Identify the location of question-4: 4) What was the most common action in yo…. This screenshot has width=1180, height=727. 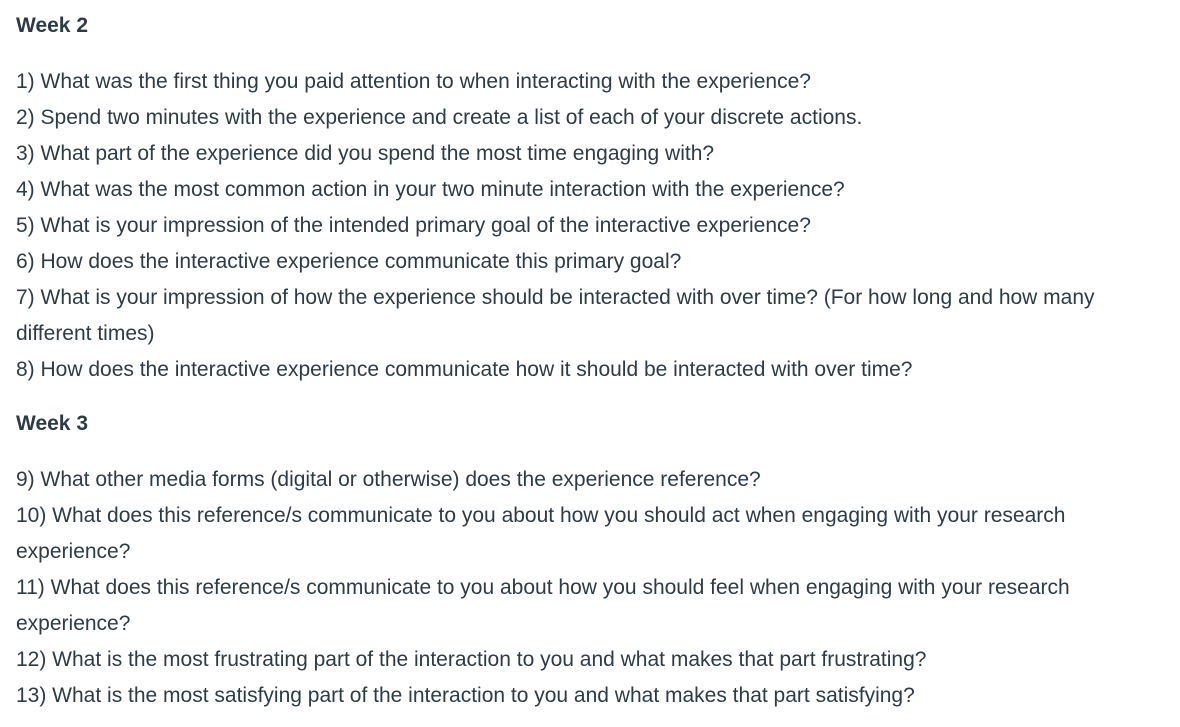
(430, 189).